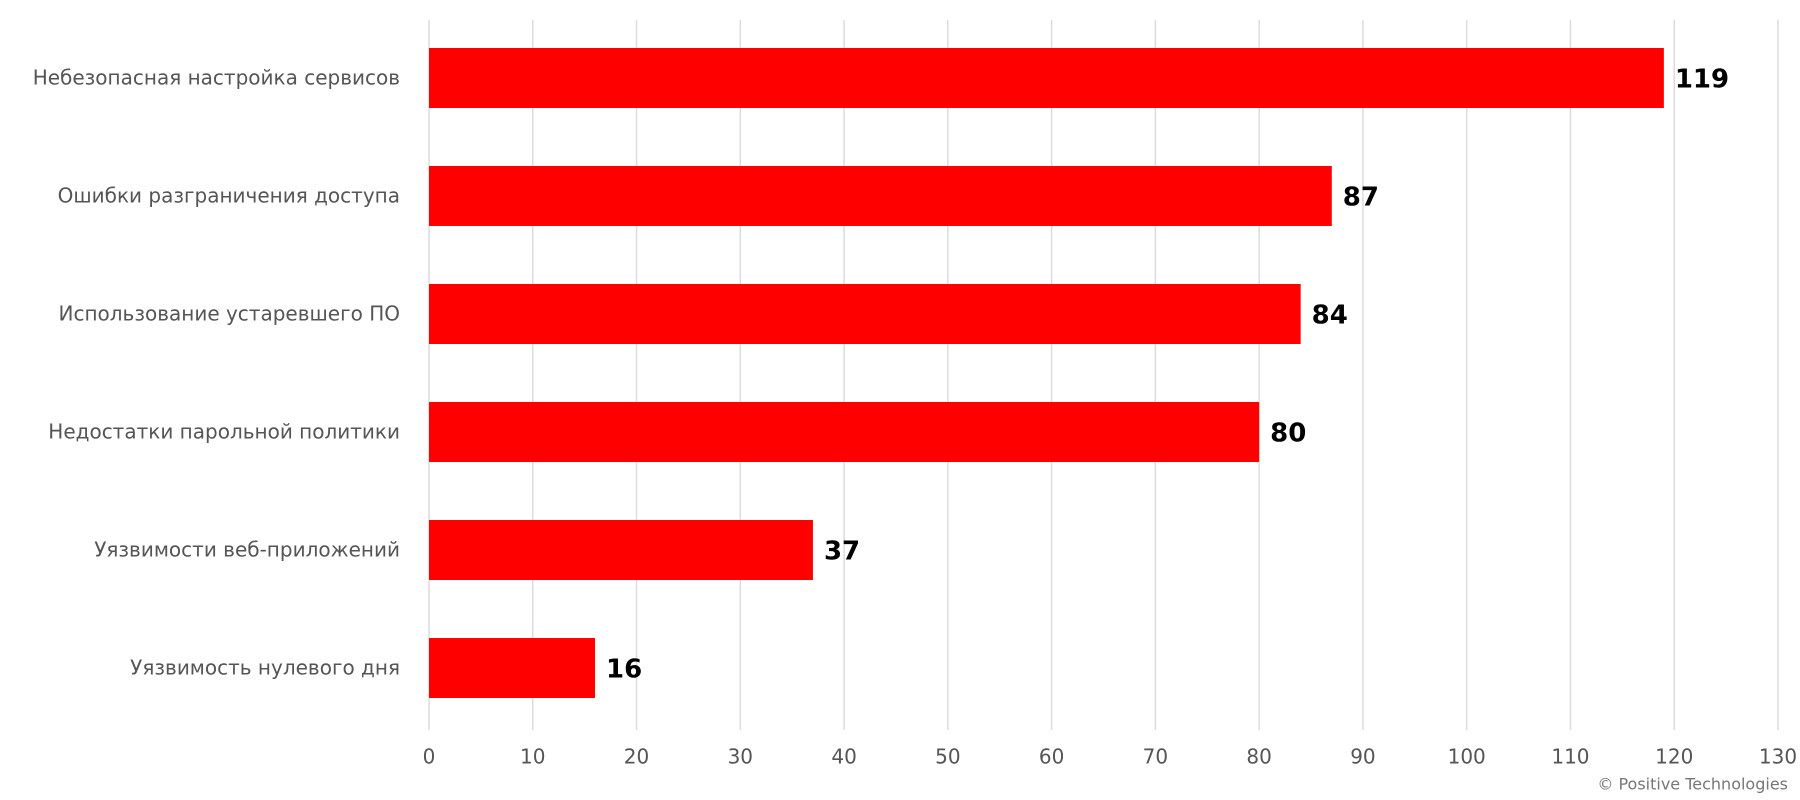  Describe the element at coordinates (636, 757) in the screenshot. I see `x-tick-label: 20` at that location.